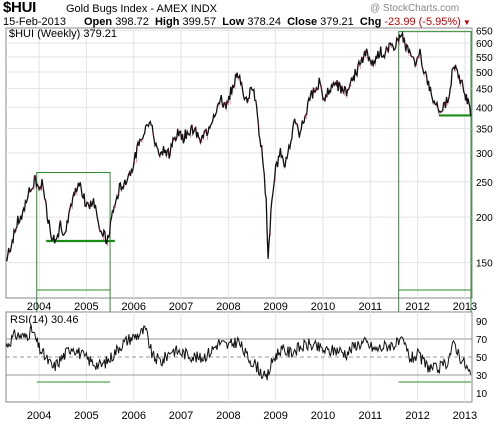  I want to click on main-x-tick-label: 2004, so click(39, 307).